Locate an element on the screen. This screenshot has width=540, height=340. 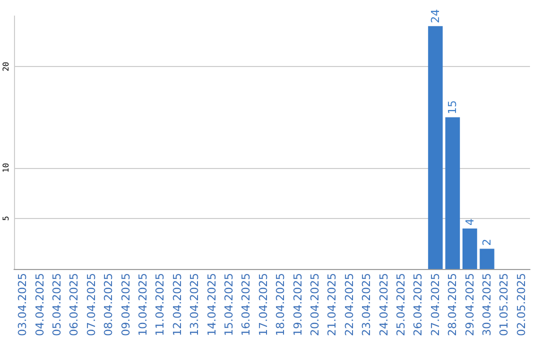
x-tick-label: 14.04.2025 is located at coordinates (211, 304).